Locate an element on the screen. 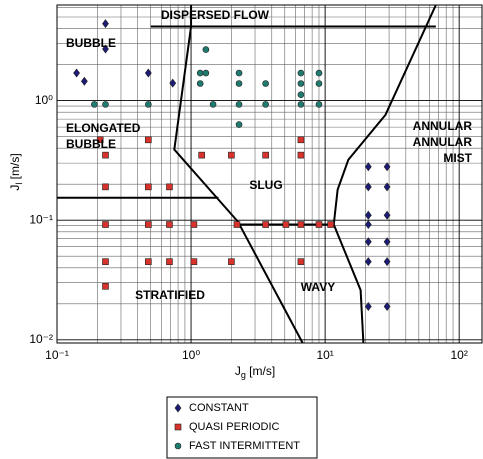 The image size is (483, 459). region-label: DISPERSED FLOW is located at coordinates (215, 15).